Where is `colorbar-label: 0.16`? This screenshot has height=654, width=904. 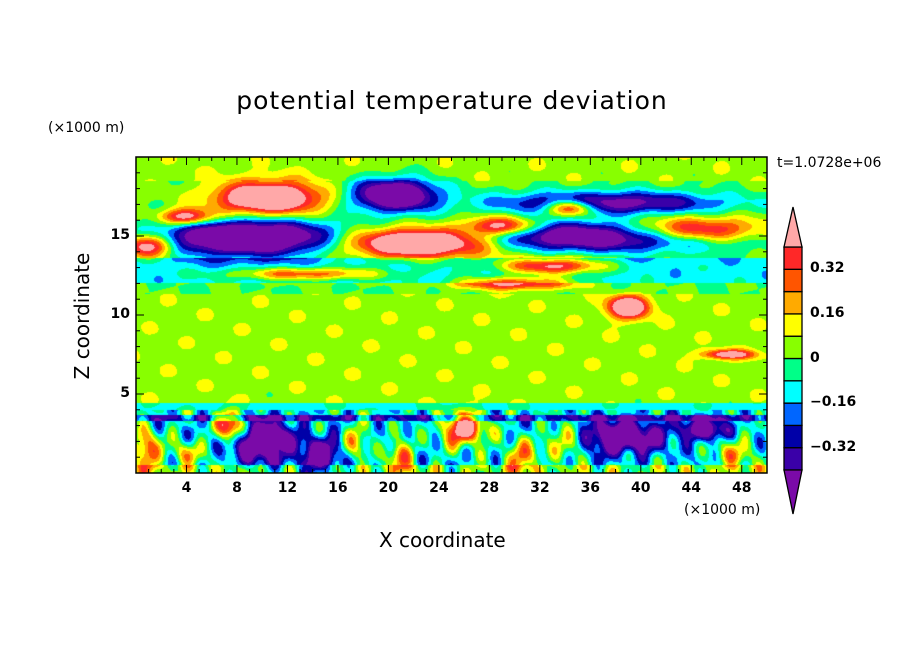 colorbar-label: 0.16 is located at coordinates (827, 312).